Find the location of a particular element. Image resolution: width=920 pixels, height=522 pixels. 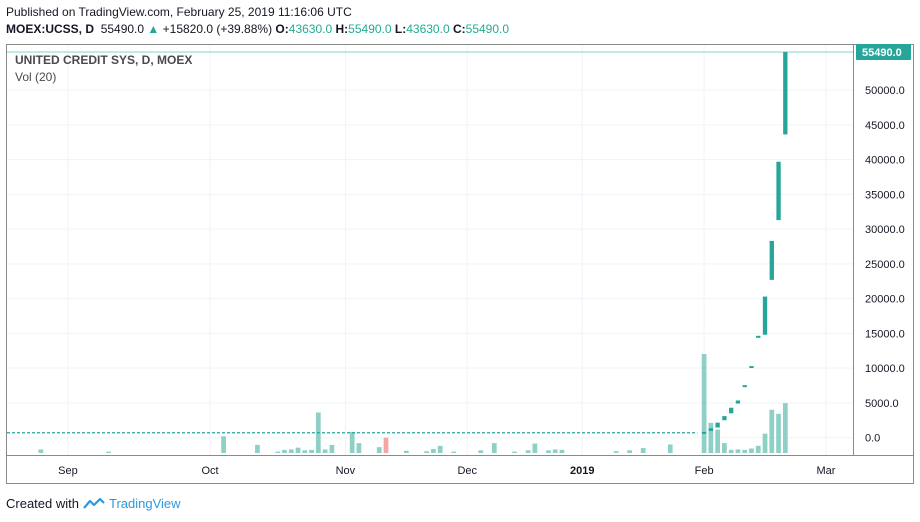

x-tick-label: Oct is located at coordinates (209, 471).